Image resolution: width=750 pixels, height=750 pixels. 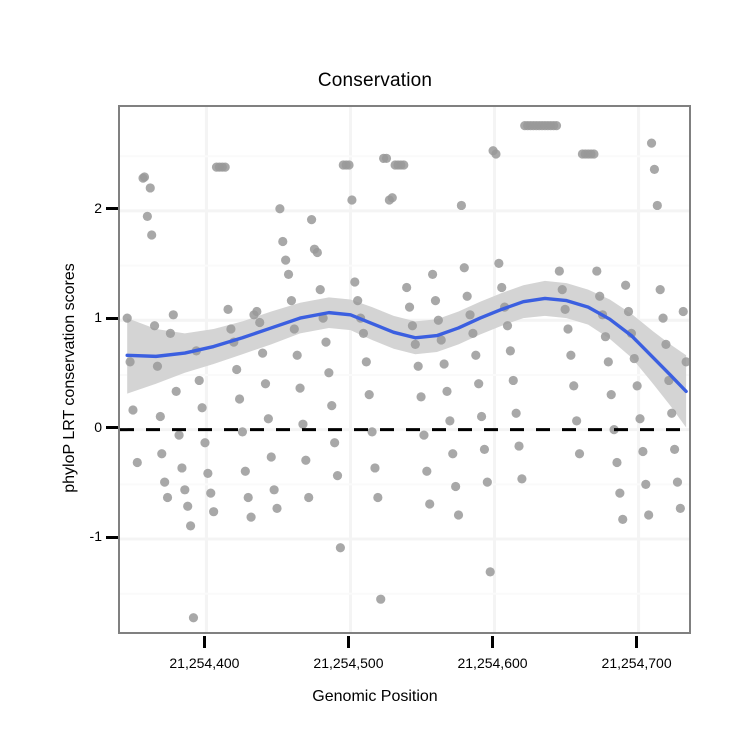 I want to click on y-tick-label: 1, so click(x=98, y=317).